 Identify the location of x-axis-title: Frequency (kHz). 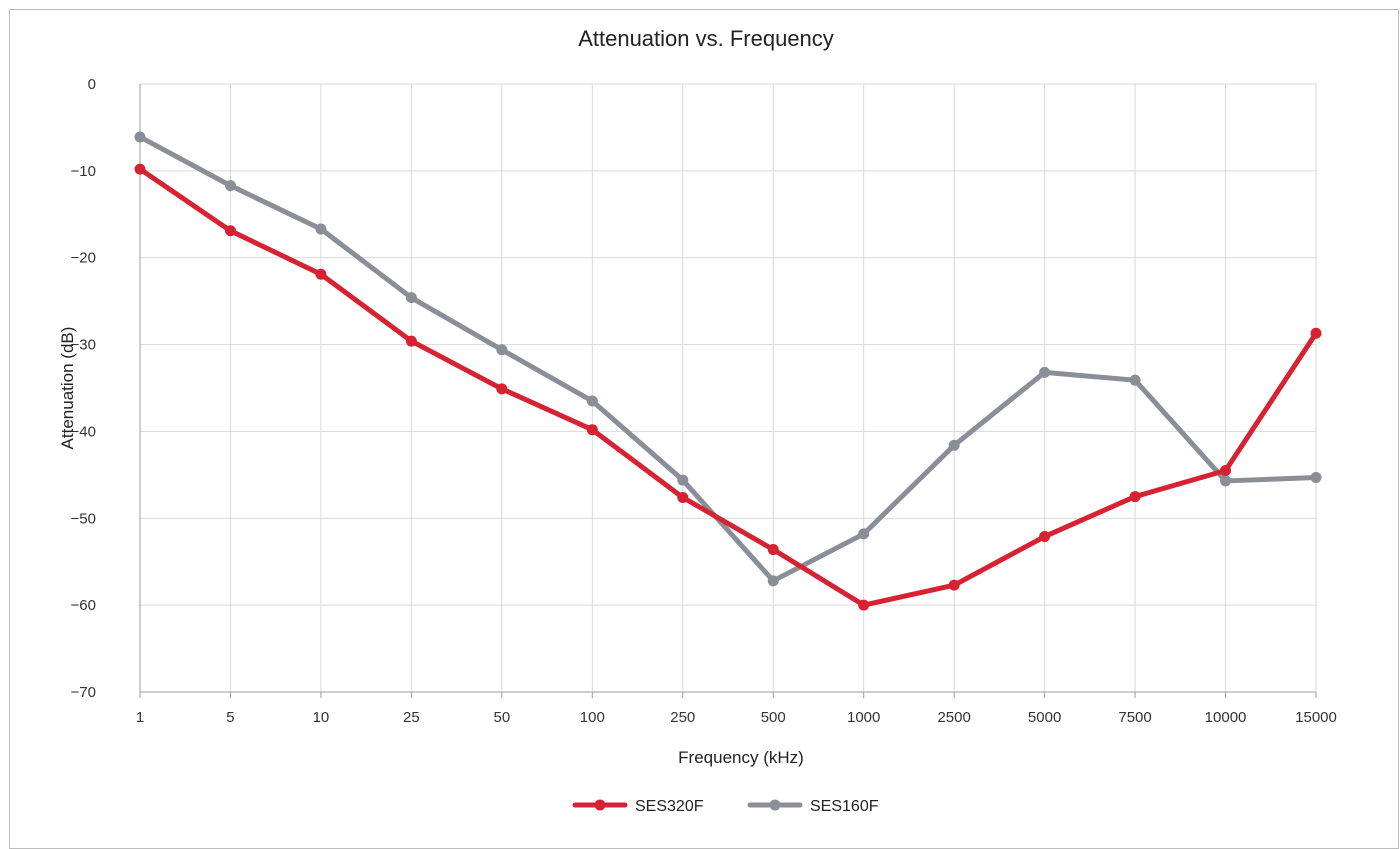
(741, 757).